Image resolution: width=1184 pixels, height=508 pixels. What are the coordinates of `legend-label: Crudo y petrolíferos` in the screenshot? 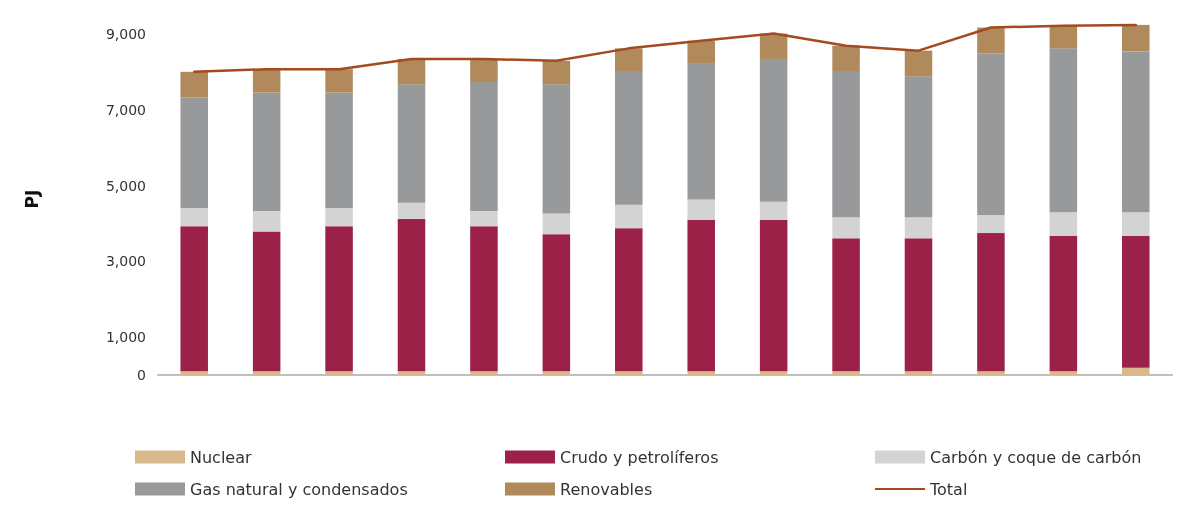 It's located at (639, 457).